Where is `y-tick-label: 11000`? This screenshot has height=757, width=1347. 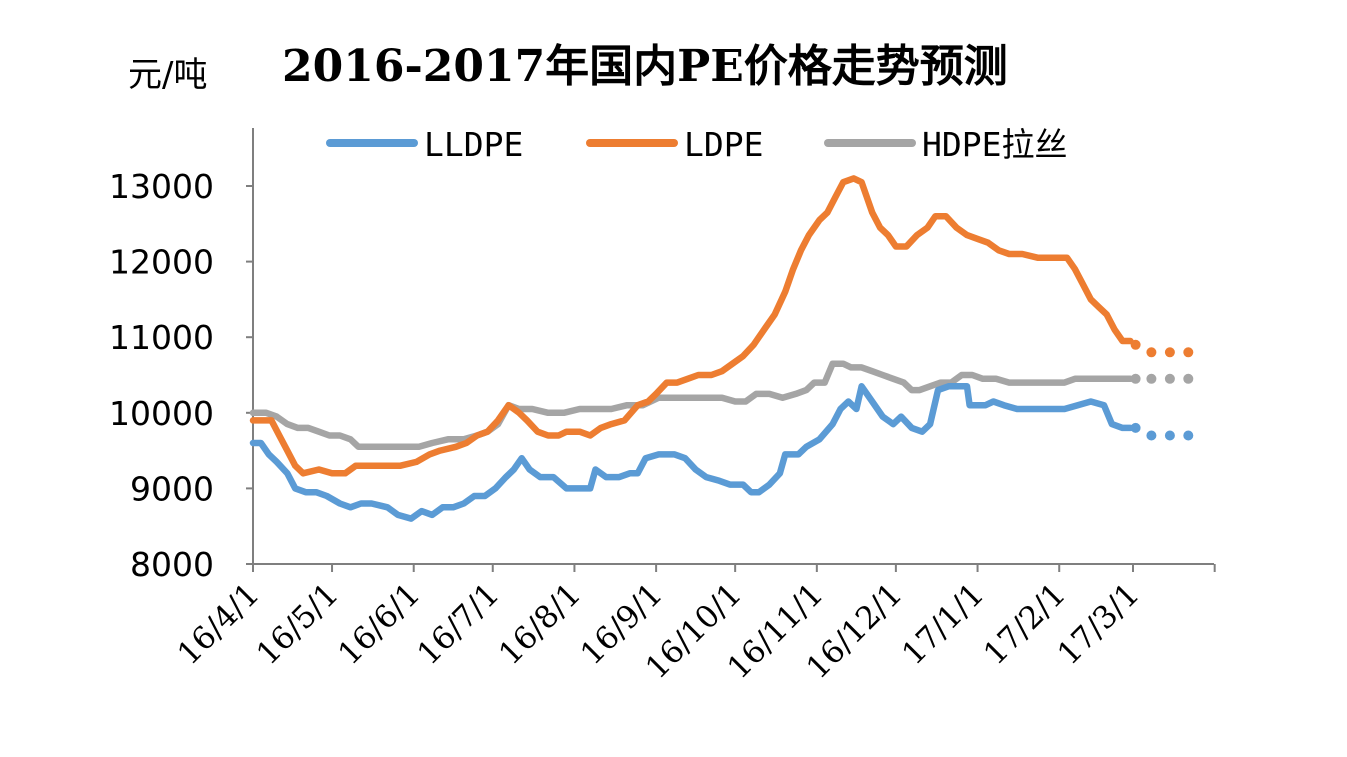 y-tick-label: 11000 is located at coordinates (161, 337).